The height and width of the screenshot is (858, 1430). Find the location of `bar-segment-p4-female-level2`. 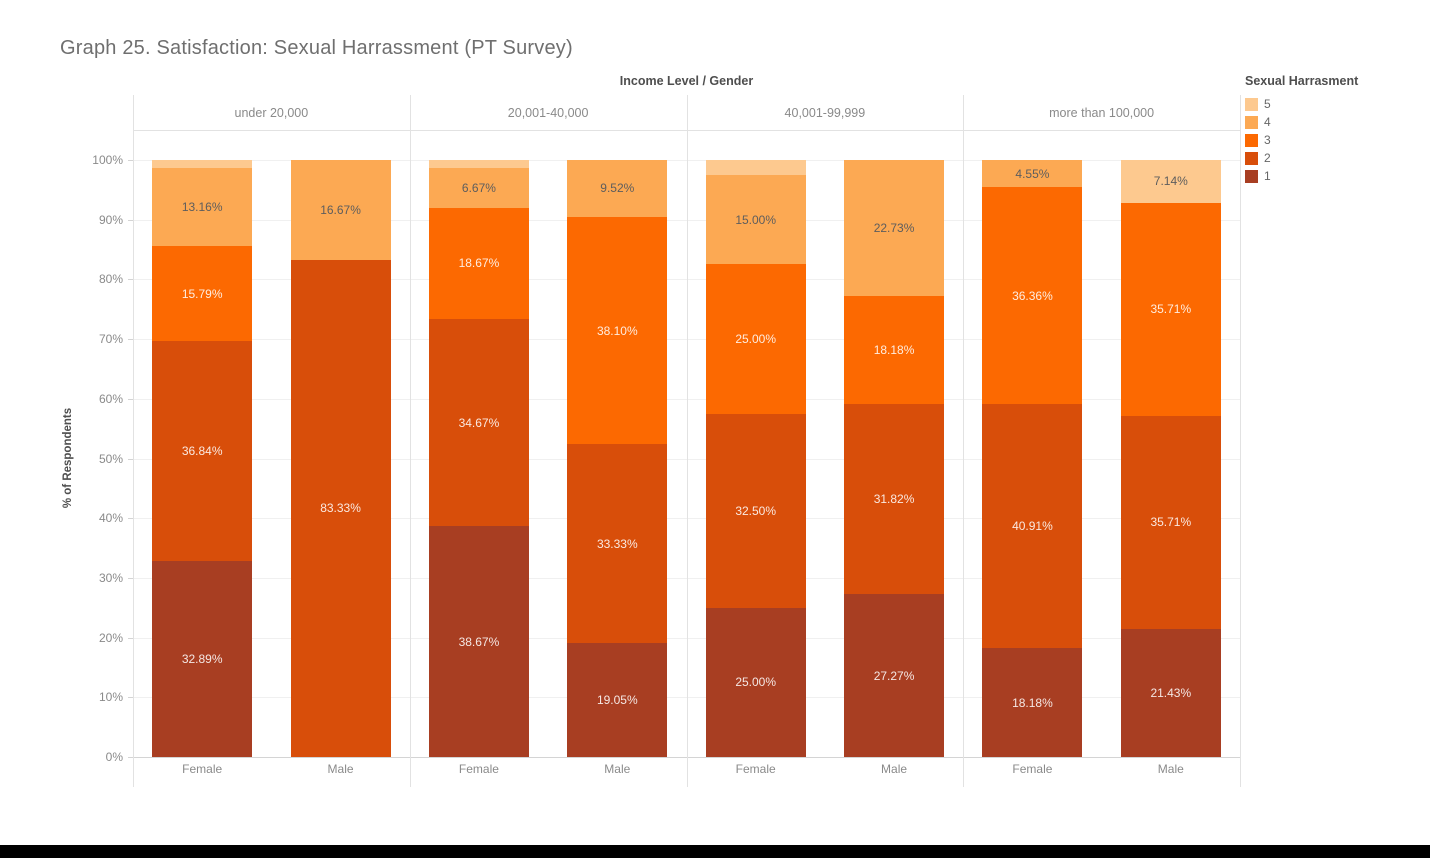

bar-segment-p4-female-level2 is located at coordinates (1032, 526).